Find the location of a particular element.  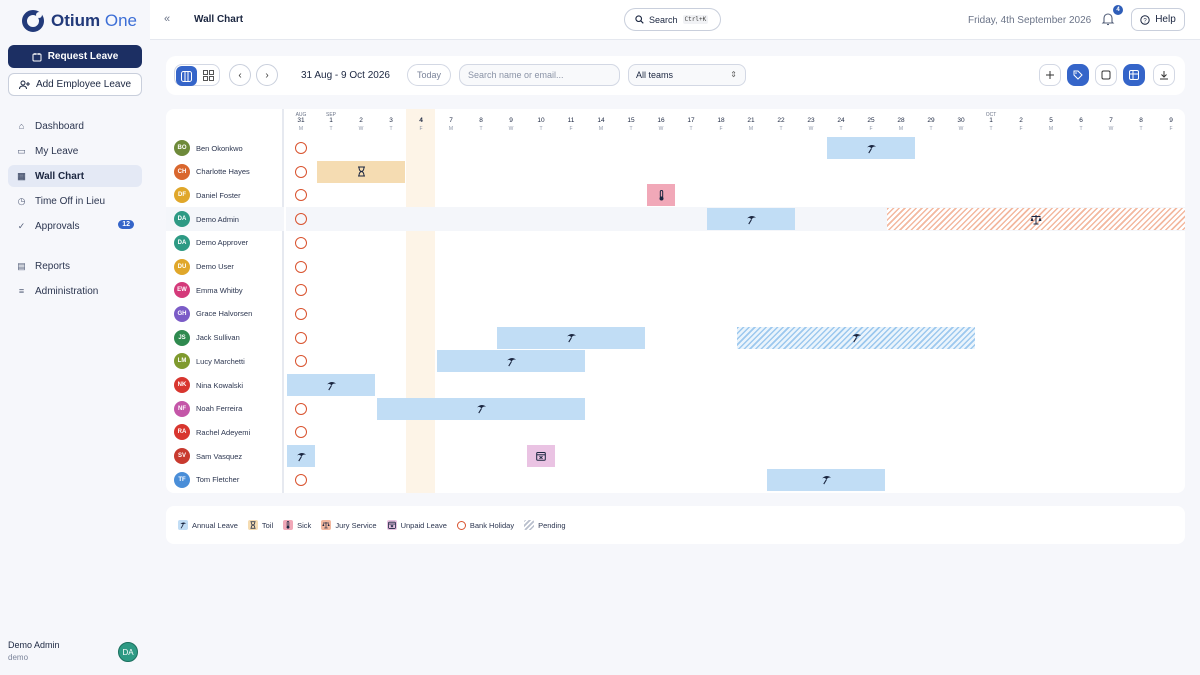

expand-button is located at coordinates (1050, 75).